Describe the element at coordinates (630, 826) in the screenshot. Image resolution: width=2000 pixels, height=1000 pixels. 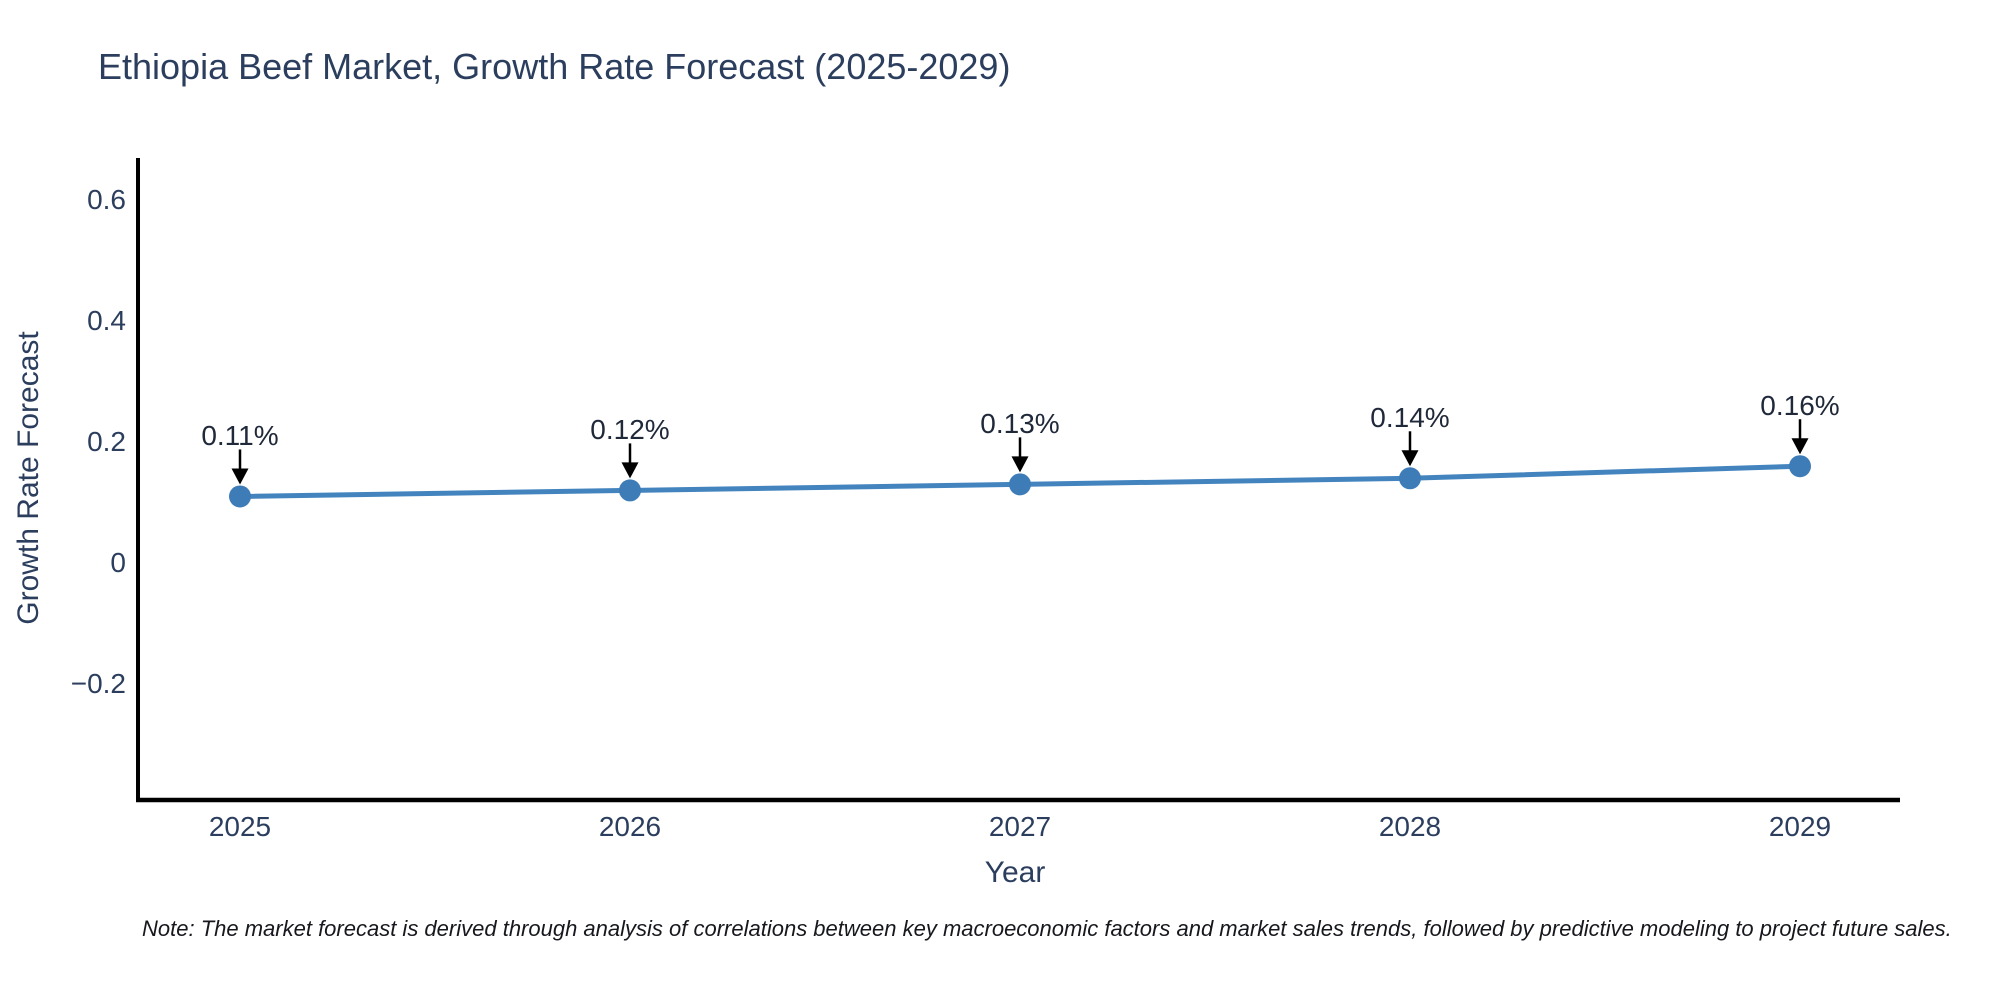
I see `x-tick-label: 2026` at that location.